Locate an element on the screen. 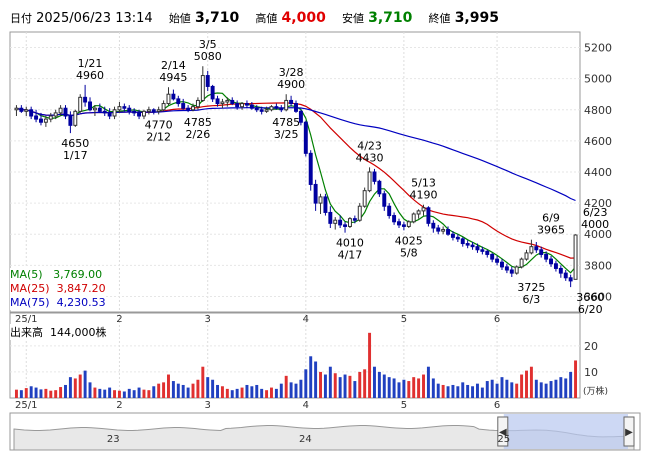  annotation-bottom: 4945 is located at coordinates (173, 77).